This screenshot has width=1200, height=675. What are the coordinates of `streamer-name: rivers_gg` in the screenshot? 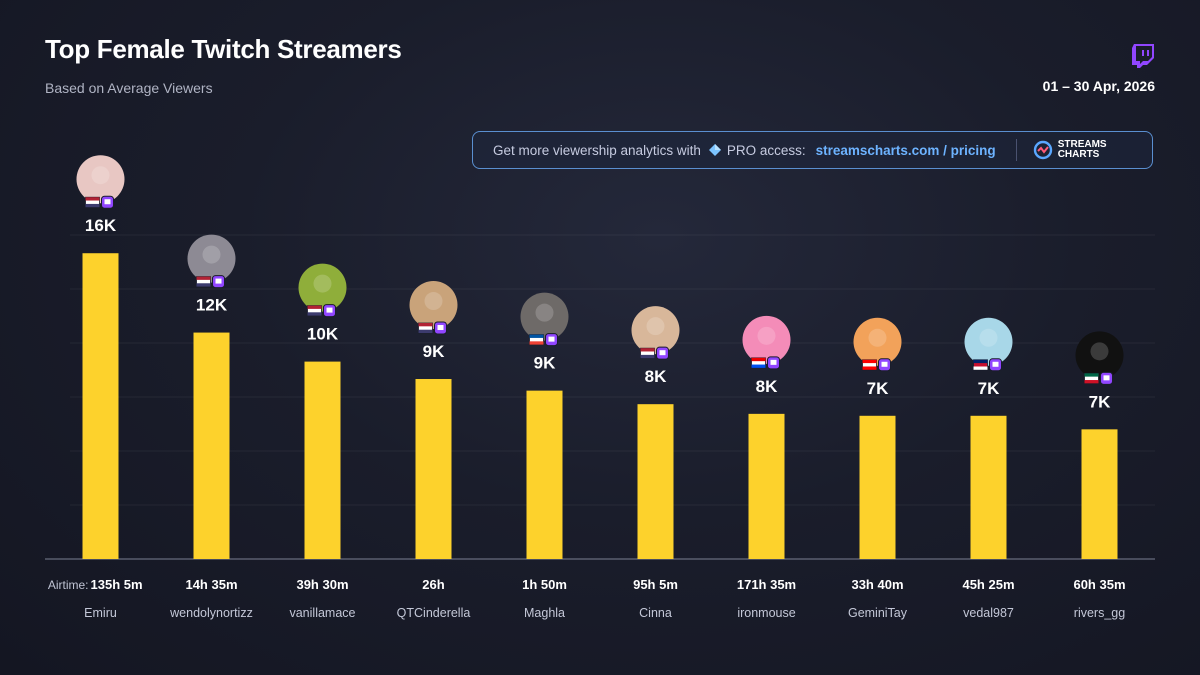 It's located at (1099, 613).